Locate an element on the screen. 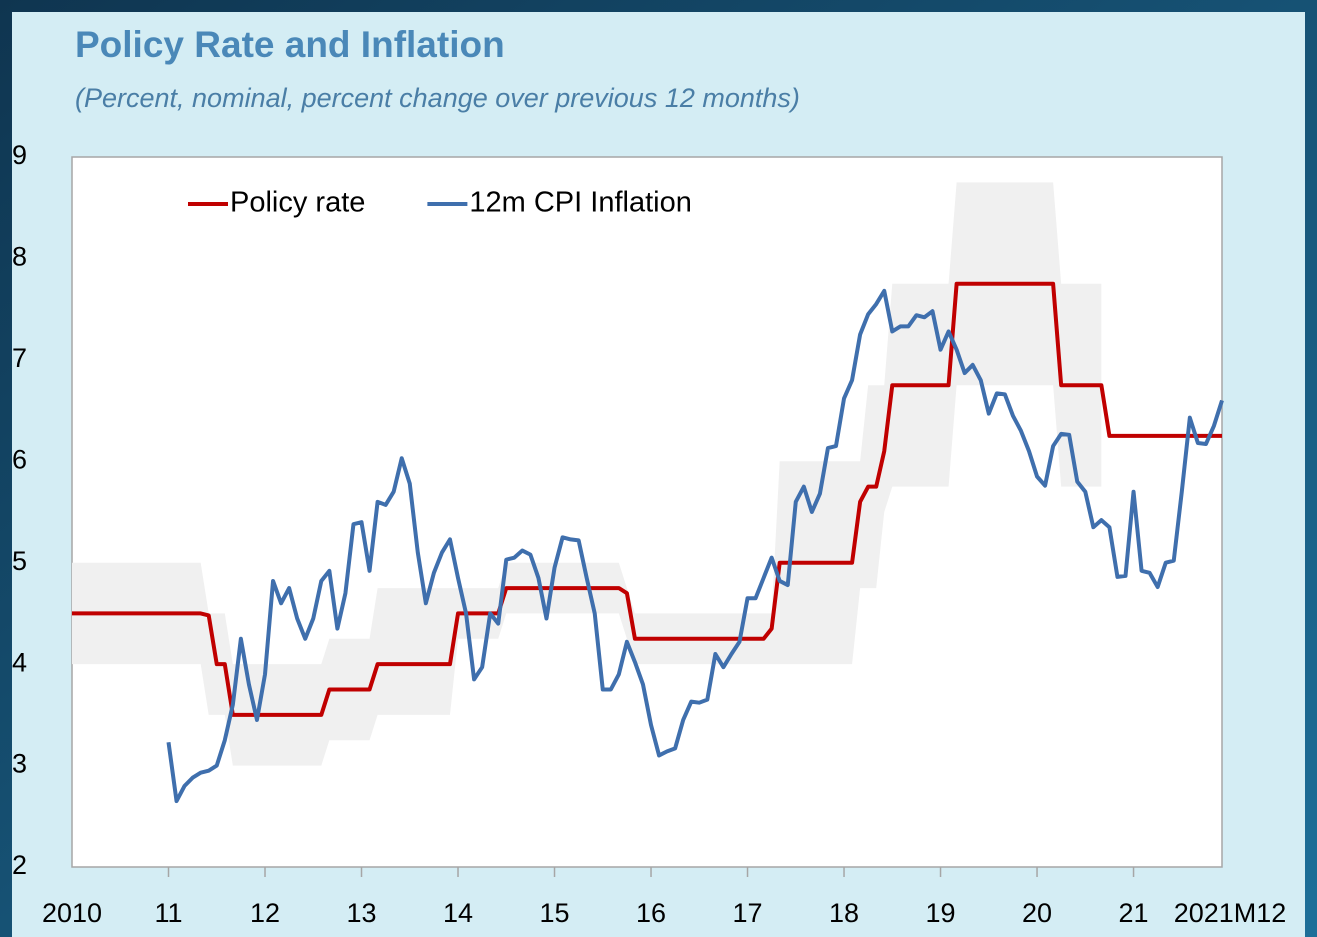  x-tick-label: 13 is located at coordinates (361, 913).